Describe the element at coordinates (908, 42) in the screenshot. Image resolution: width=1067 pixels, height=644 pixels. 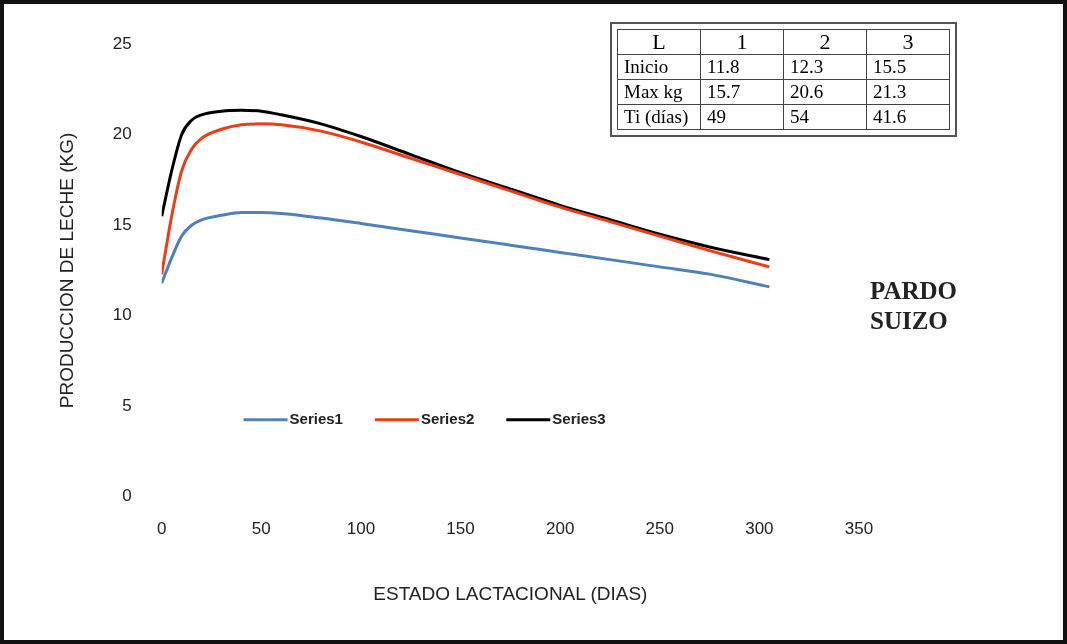
I see `text: 3` at that location.